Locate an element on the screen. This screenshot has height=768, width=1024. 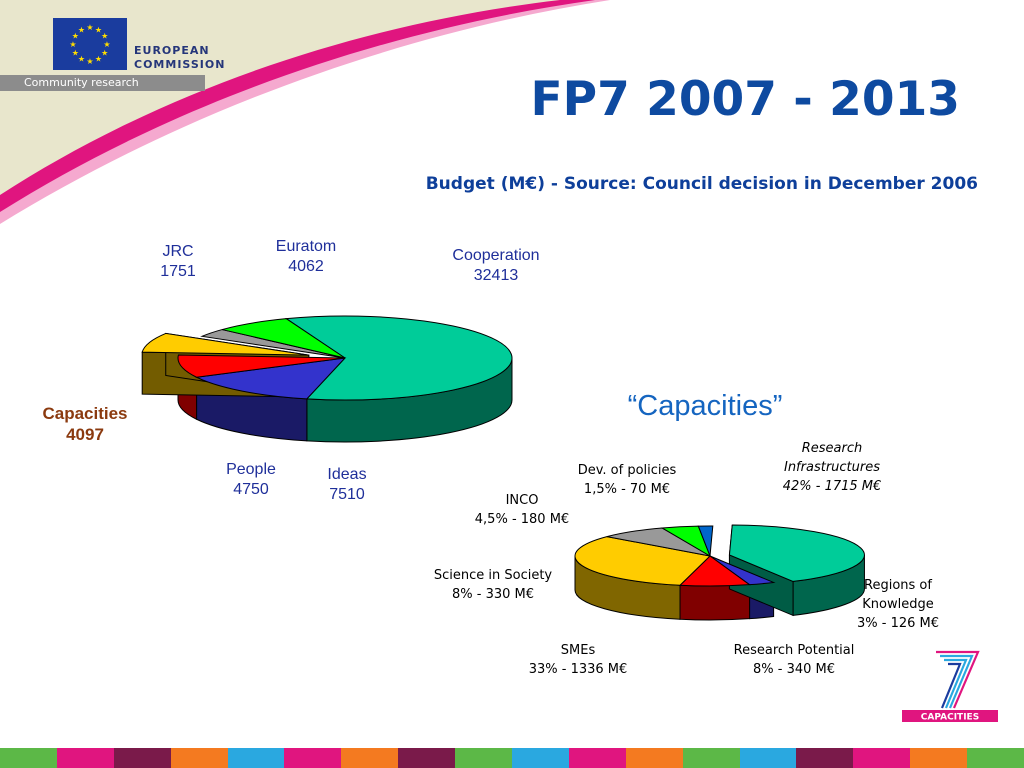
label-jrc: JRC 1751 is located at coordinates (178, 261).